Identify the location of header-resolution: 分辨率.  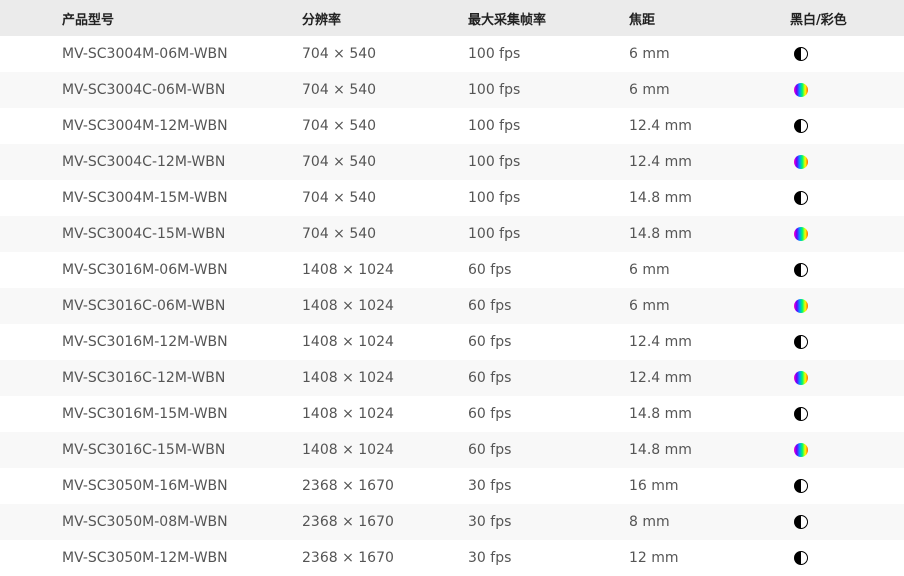
(322, 20).